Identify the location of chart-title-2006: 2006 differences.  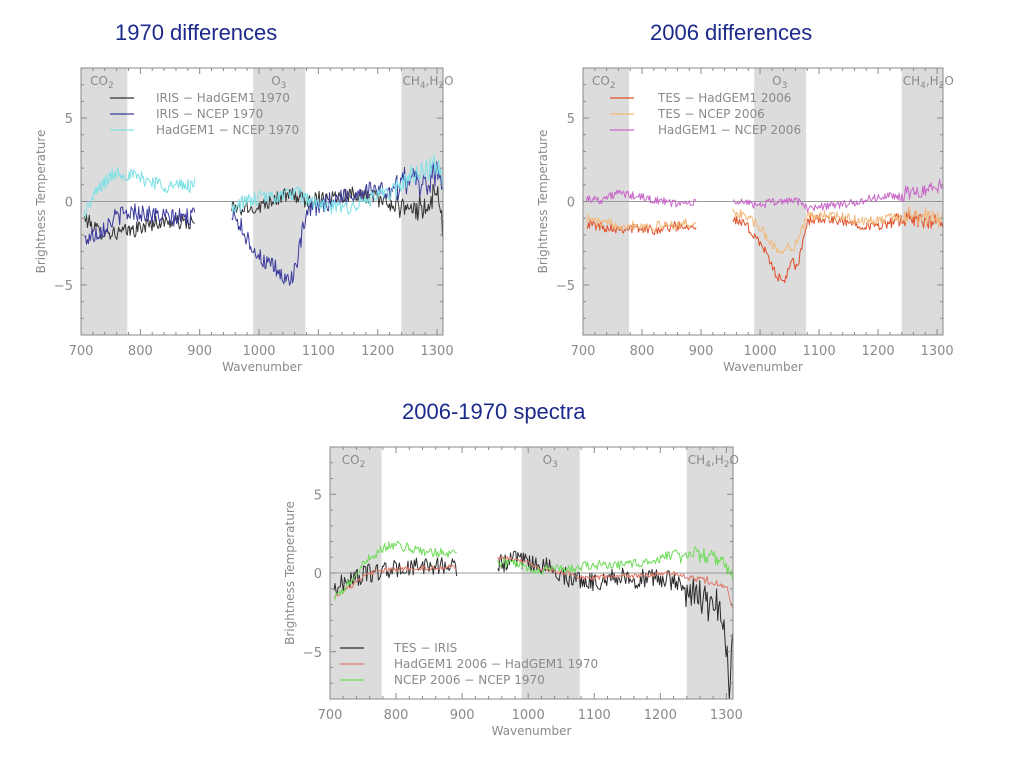
(731, 32).